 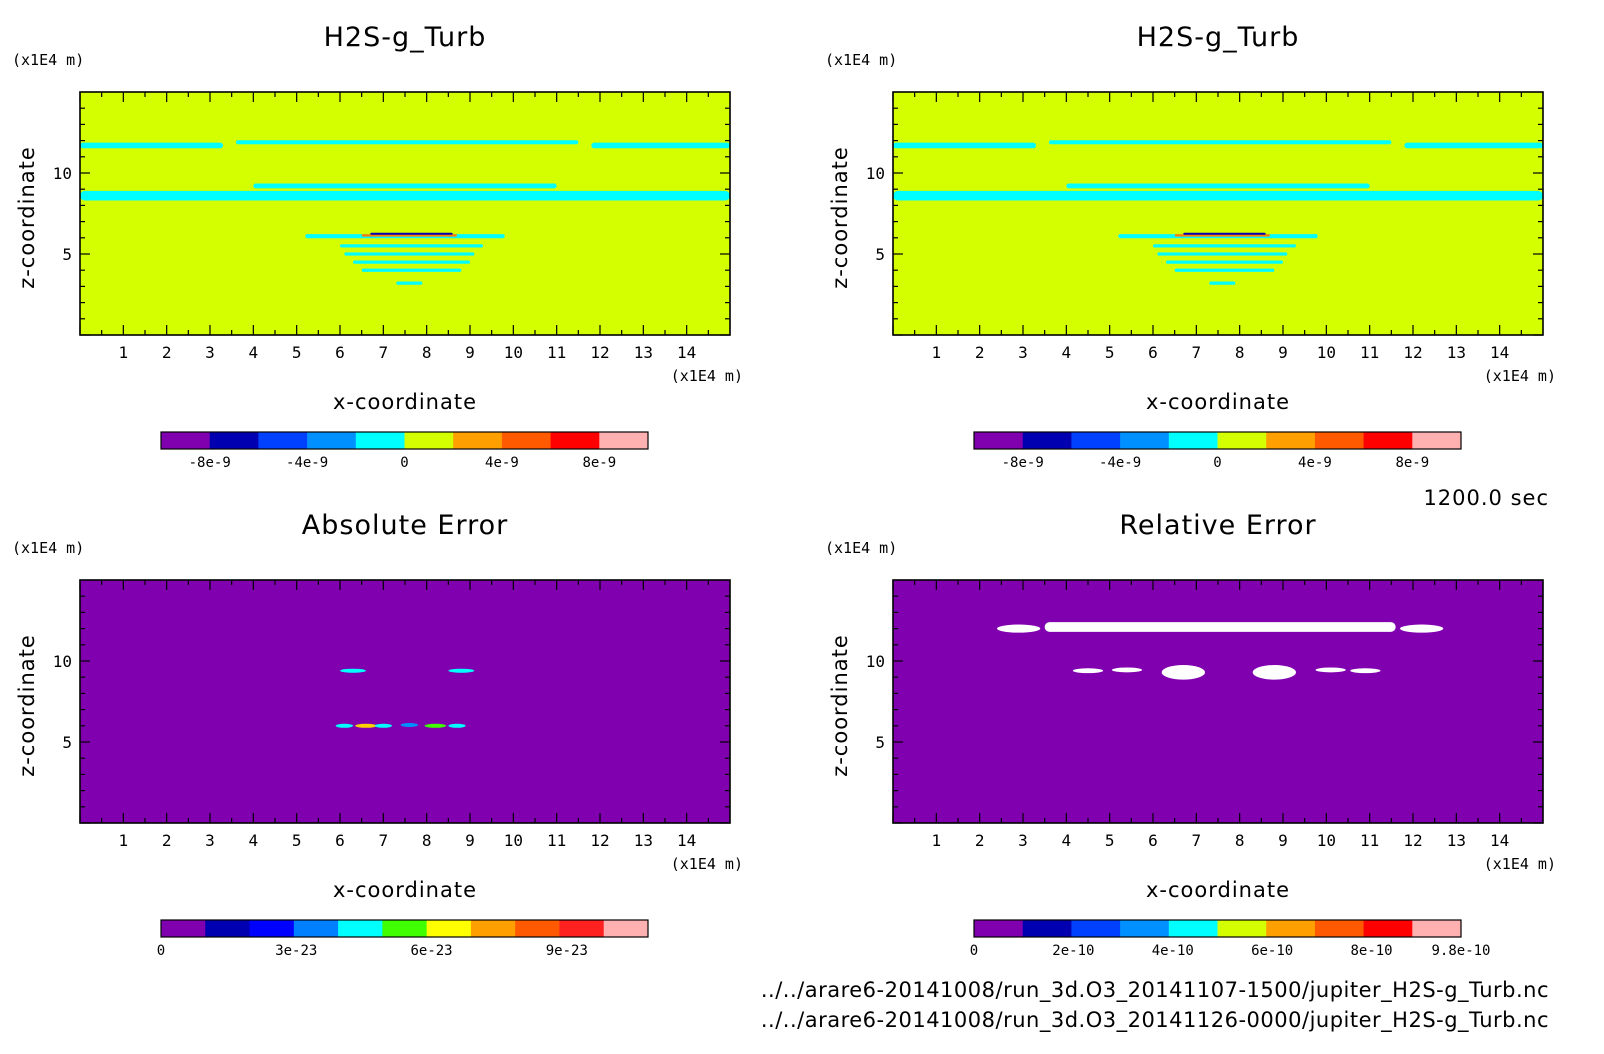 What do you see at coordinates (1023, 463) in the screenshot?
I see `colorbar-tick-label: -8e-9` at bounding box center [1023, 463].